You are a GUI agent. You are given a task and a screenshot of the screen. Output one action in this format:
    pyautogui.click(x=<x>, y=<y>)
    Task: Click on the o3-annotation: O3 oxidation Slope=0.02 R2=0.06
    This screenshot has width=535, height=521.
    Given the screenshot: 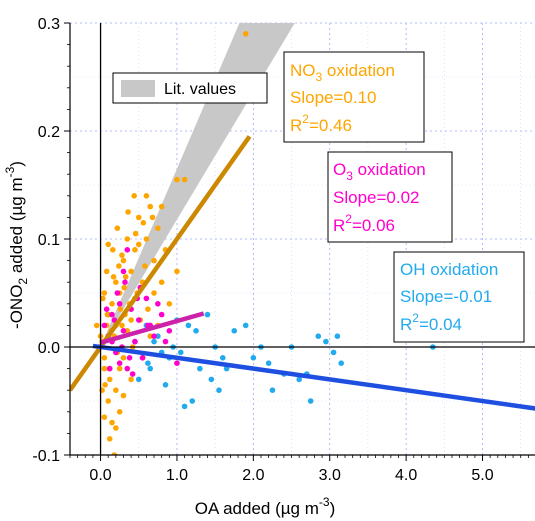 What is the action you would take?
    pyautogui.click(x=390, y=197)
    